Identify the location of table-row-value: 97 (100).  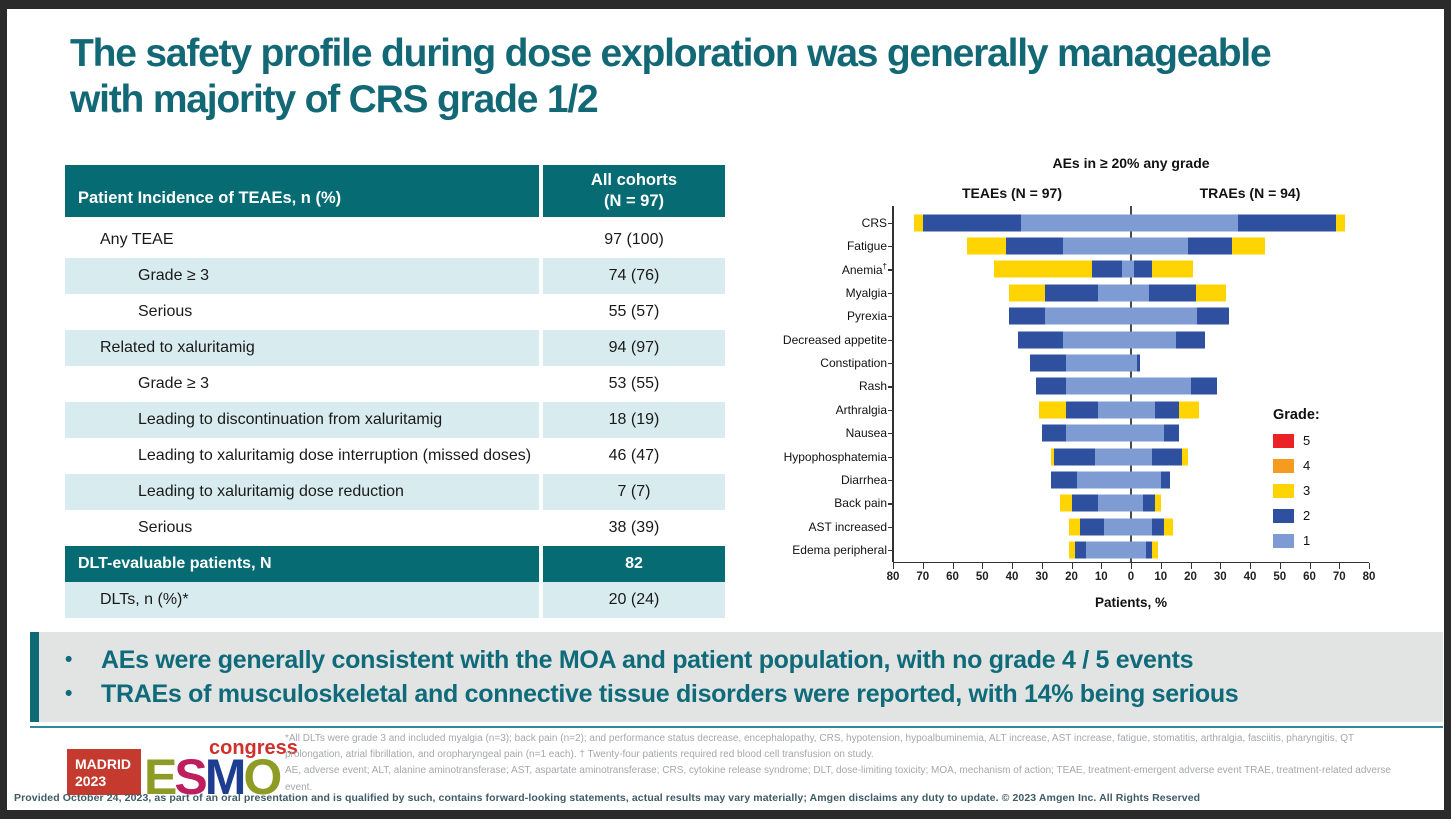
(634, 239).